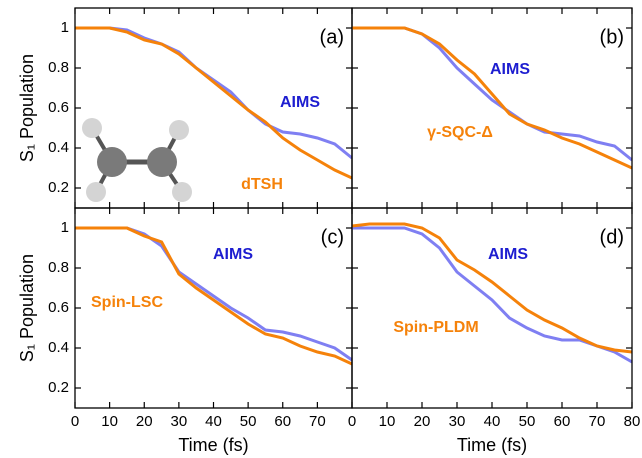  What do you see at coordinates (127, 302) in the screenshot?
I see `series-label: Spin-LSC` at bounding box center [127, 302].